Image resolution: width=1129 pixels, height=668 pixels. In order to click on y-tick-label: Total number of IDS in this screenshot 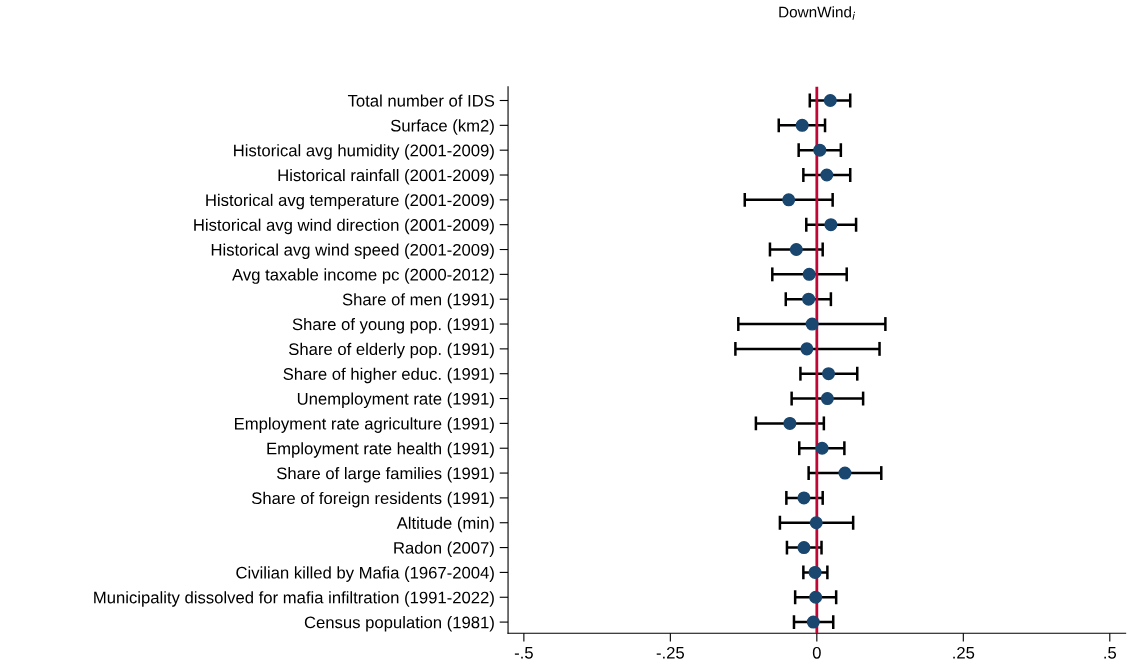, I will do `click(421, 100)`.